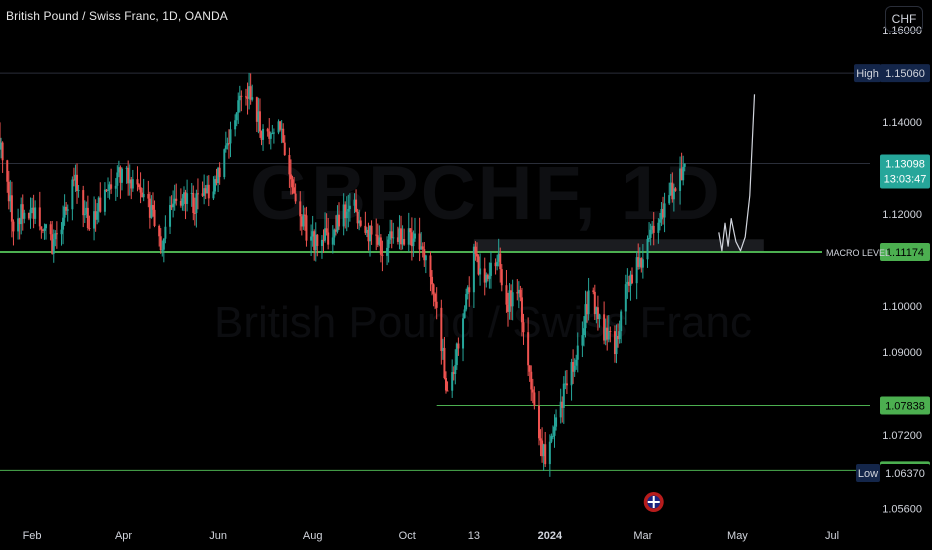  Describe the element at coordinates (737, 173) in the screenshot. I see `projection-path` at that location.